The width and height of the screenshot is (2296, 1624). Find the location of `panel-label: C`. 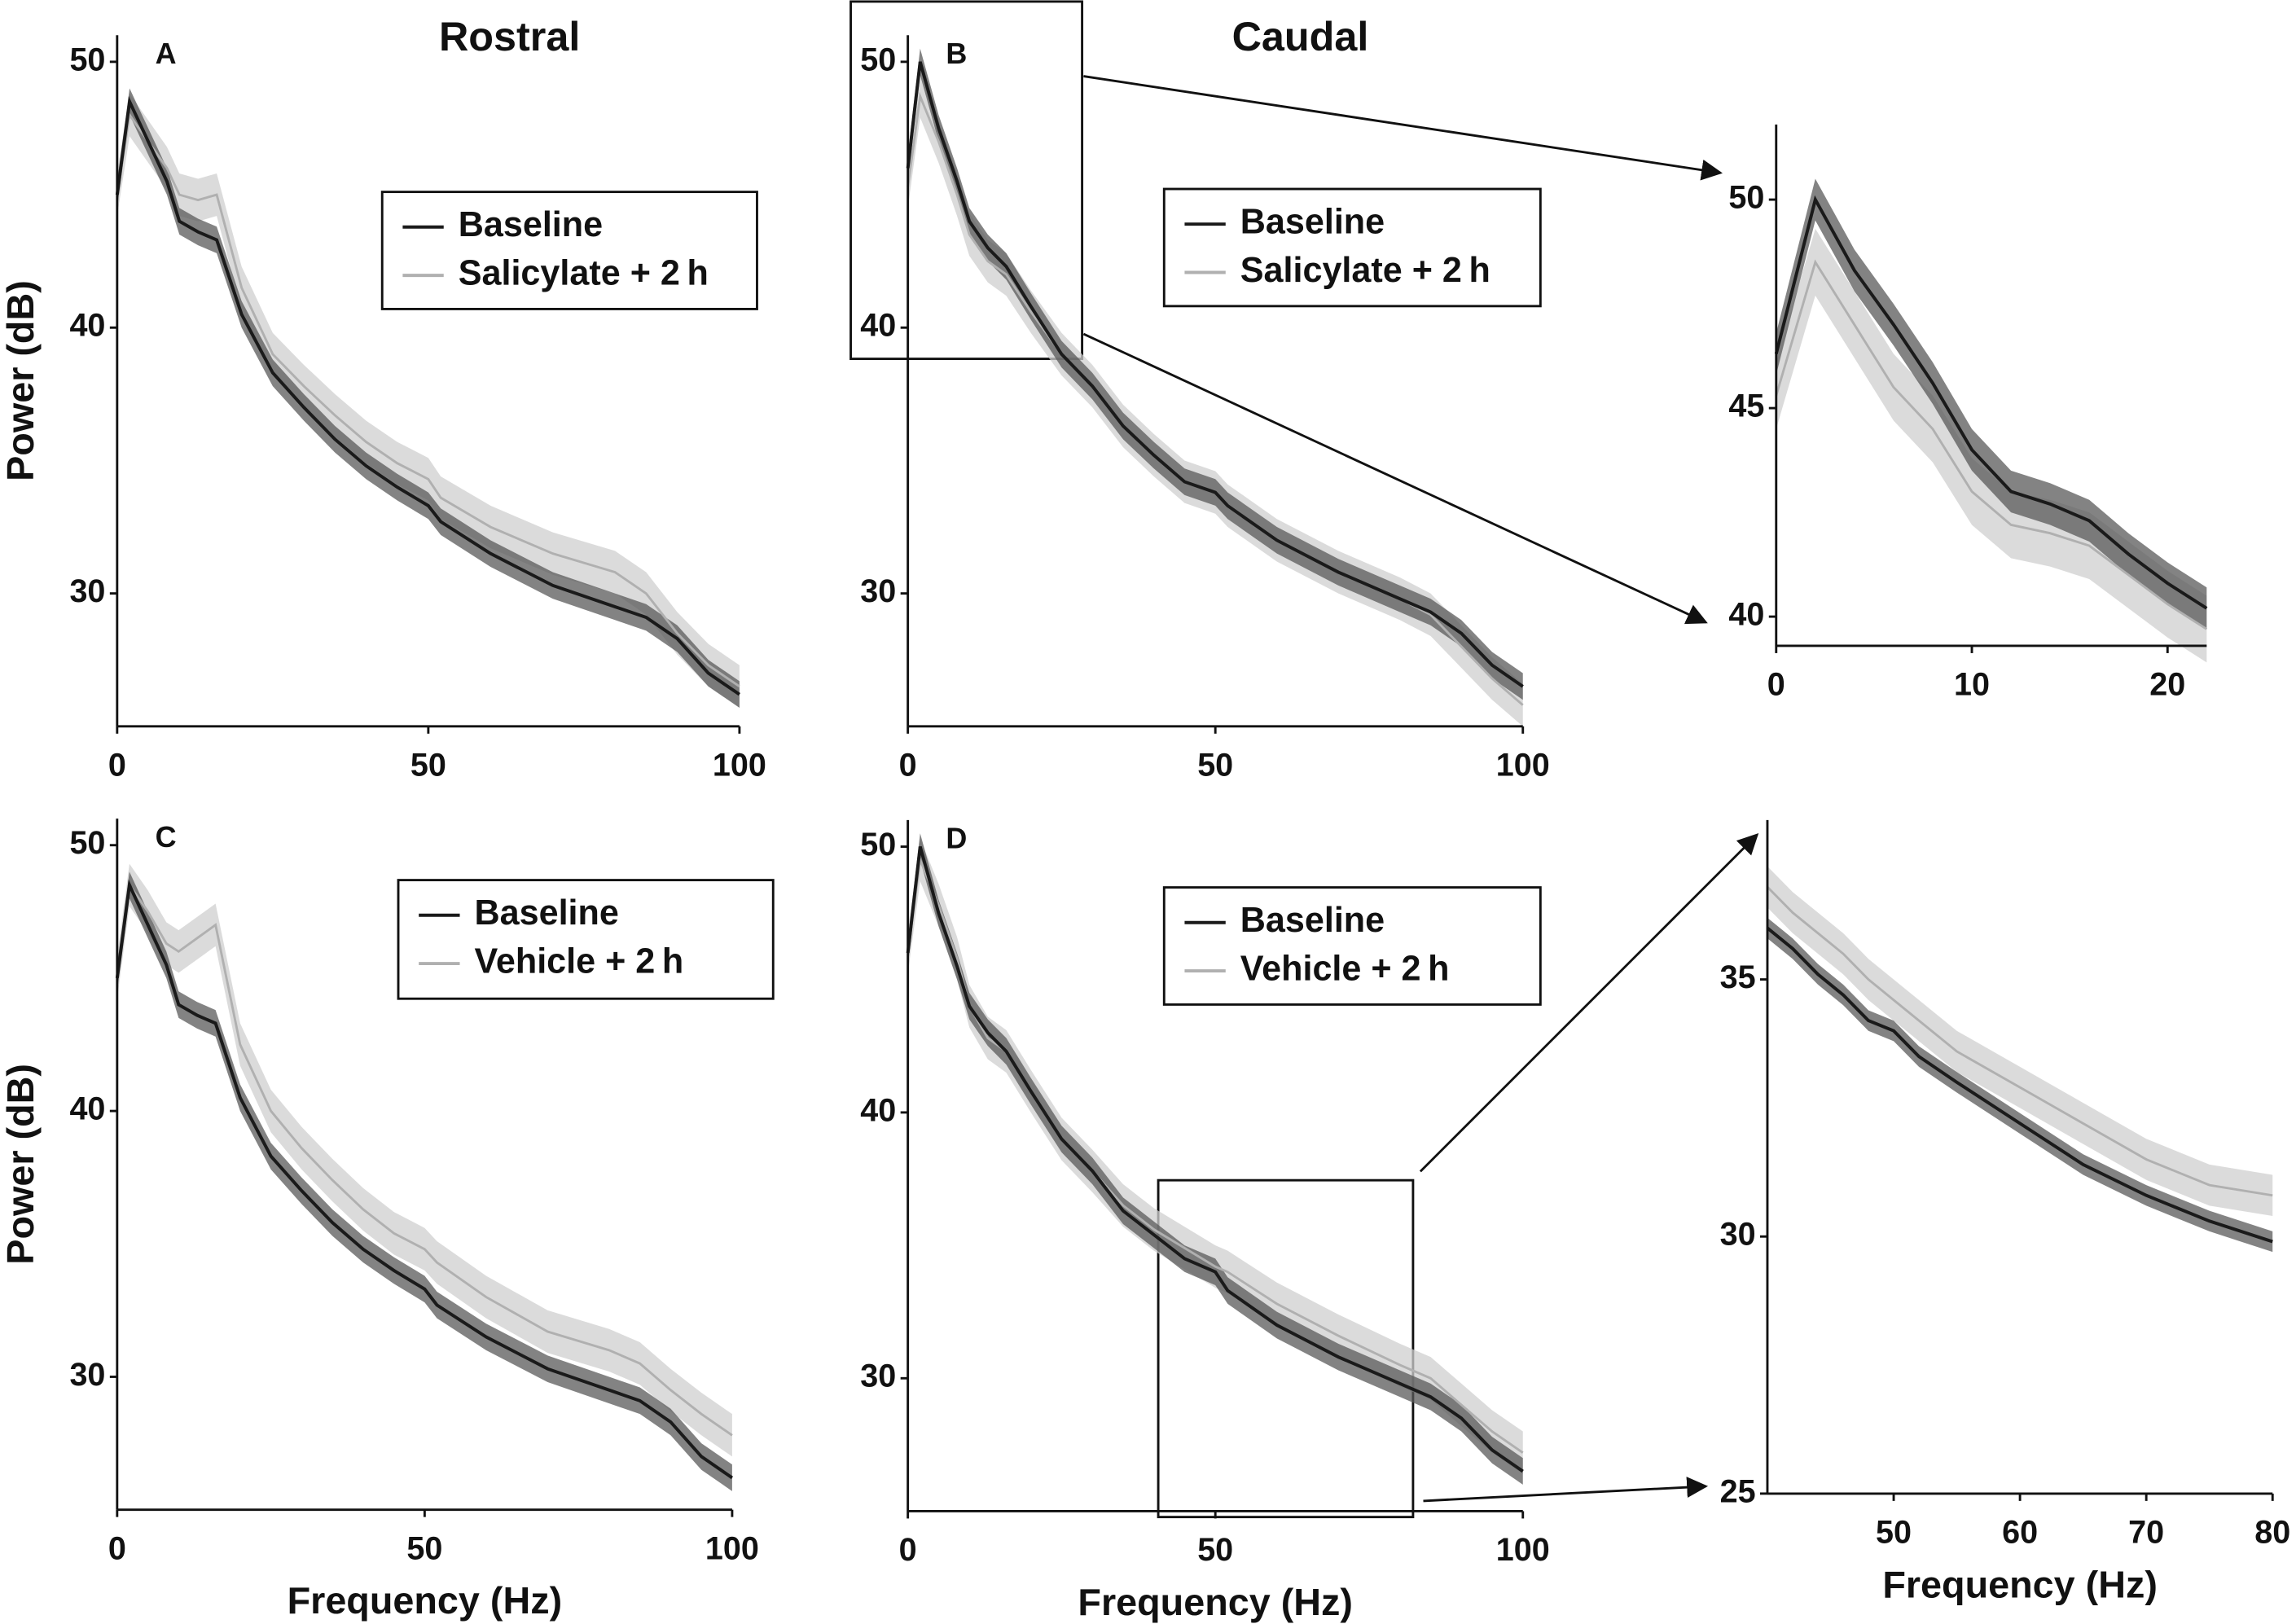

panel-label: C is located at coordinates (166, 837).